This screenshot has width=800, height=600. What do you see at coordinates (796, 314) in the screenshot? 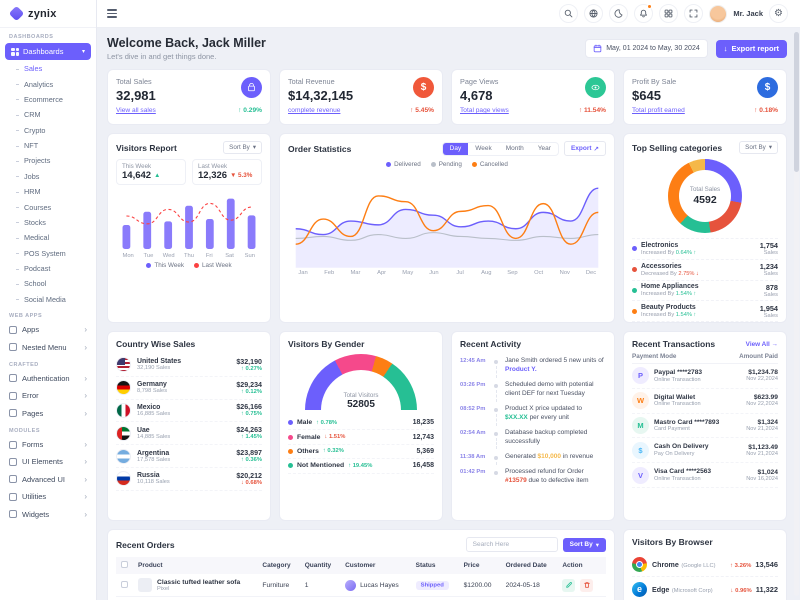
I see `page-scrollbar` at bounding box center [796, 314].